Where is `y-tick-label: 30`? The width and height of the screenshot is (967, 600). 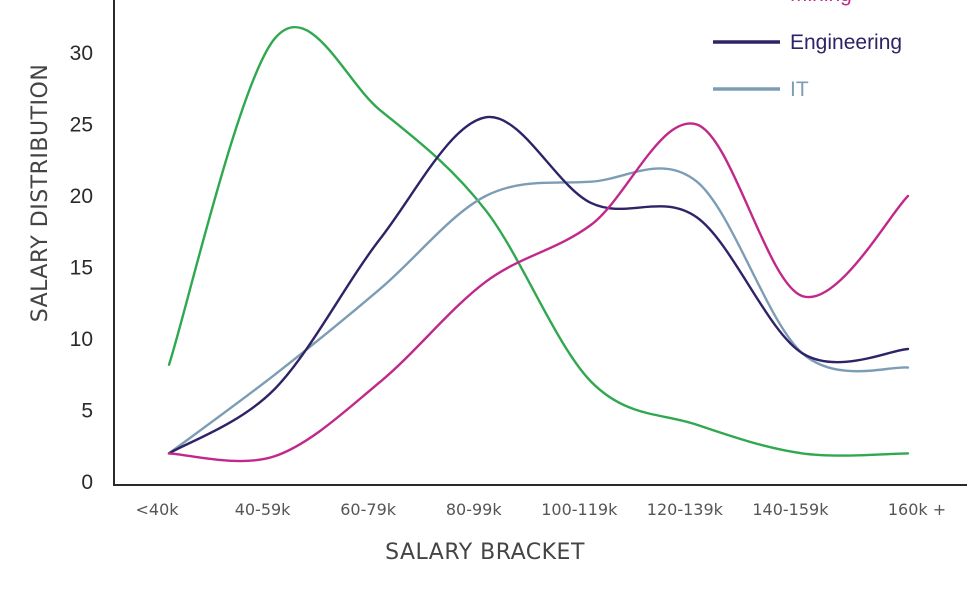
y-tick-label: 30 is located at coordinates (81, 53).